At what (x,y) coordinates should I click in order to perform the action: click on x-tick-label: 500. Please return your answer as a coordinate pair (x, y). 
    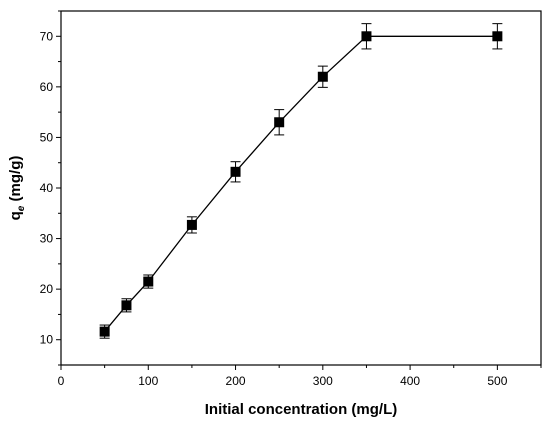
    Looking at the image, I should click on (497, 381).